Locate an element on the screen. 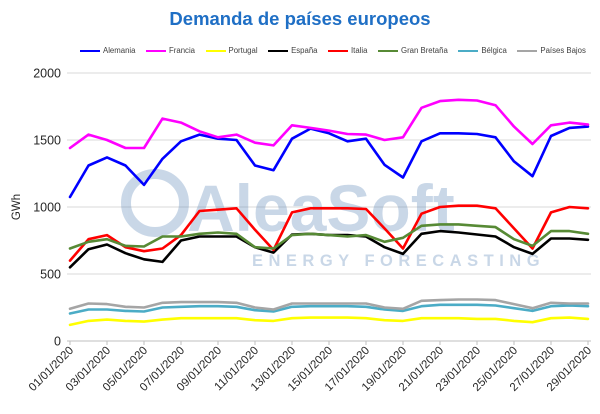  legend-label-espana: España is located at coordinates (304, 50).